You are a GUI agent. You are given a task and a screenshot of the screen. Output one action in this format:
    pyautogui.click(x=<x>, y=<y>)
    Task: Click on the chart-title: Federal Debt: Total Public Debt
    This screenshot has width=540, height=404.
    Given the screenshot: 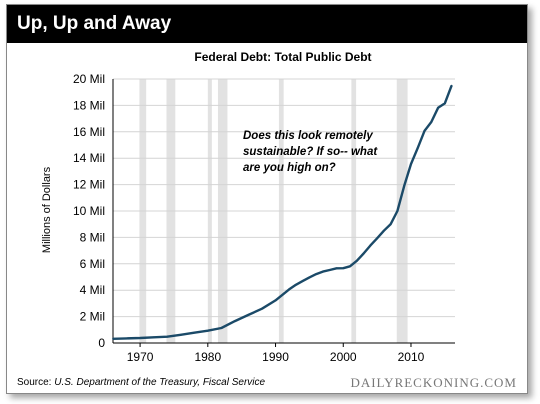 What is the action you would take?
    pyautogui.click(x=282, y=57)
    